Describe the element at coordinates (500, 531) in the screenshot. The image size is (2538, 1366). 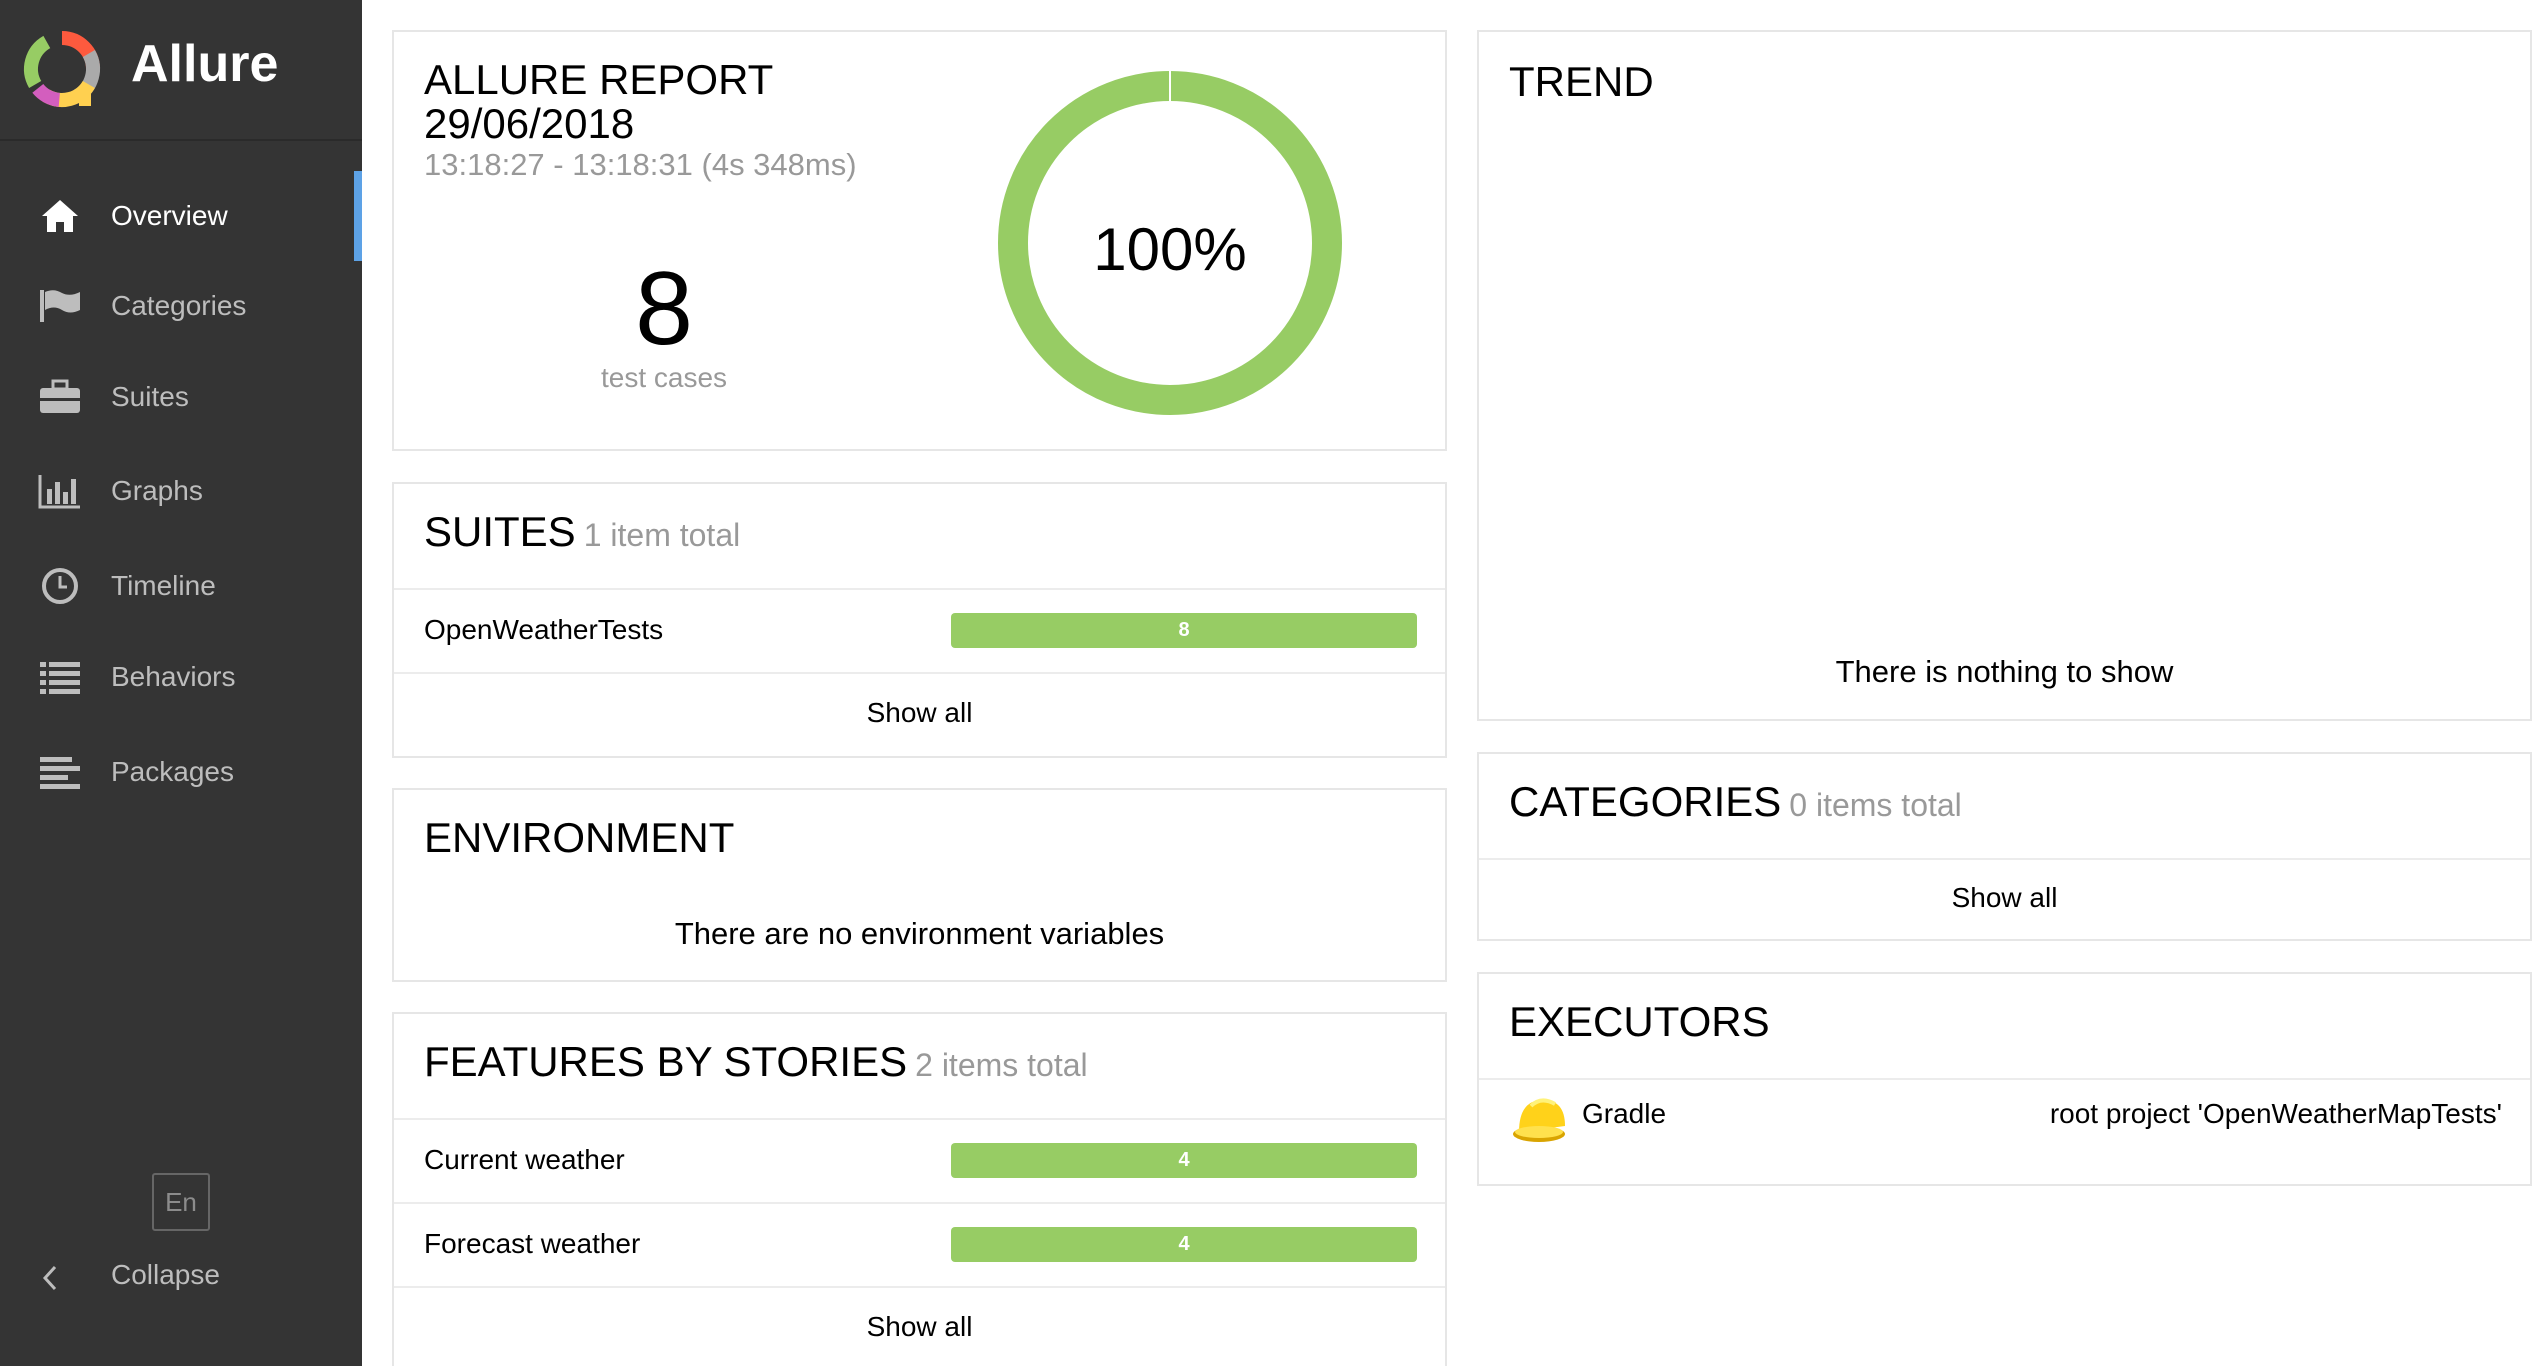
I see `widget-title: SUITES` at that location.